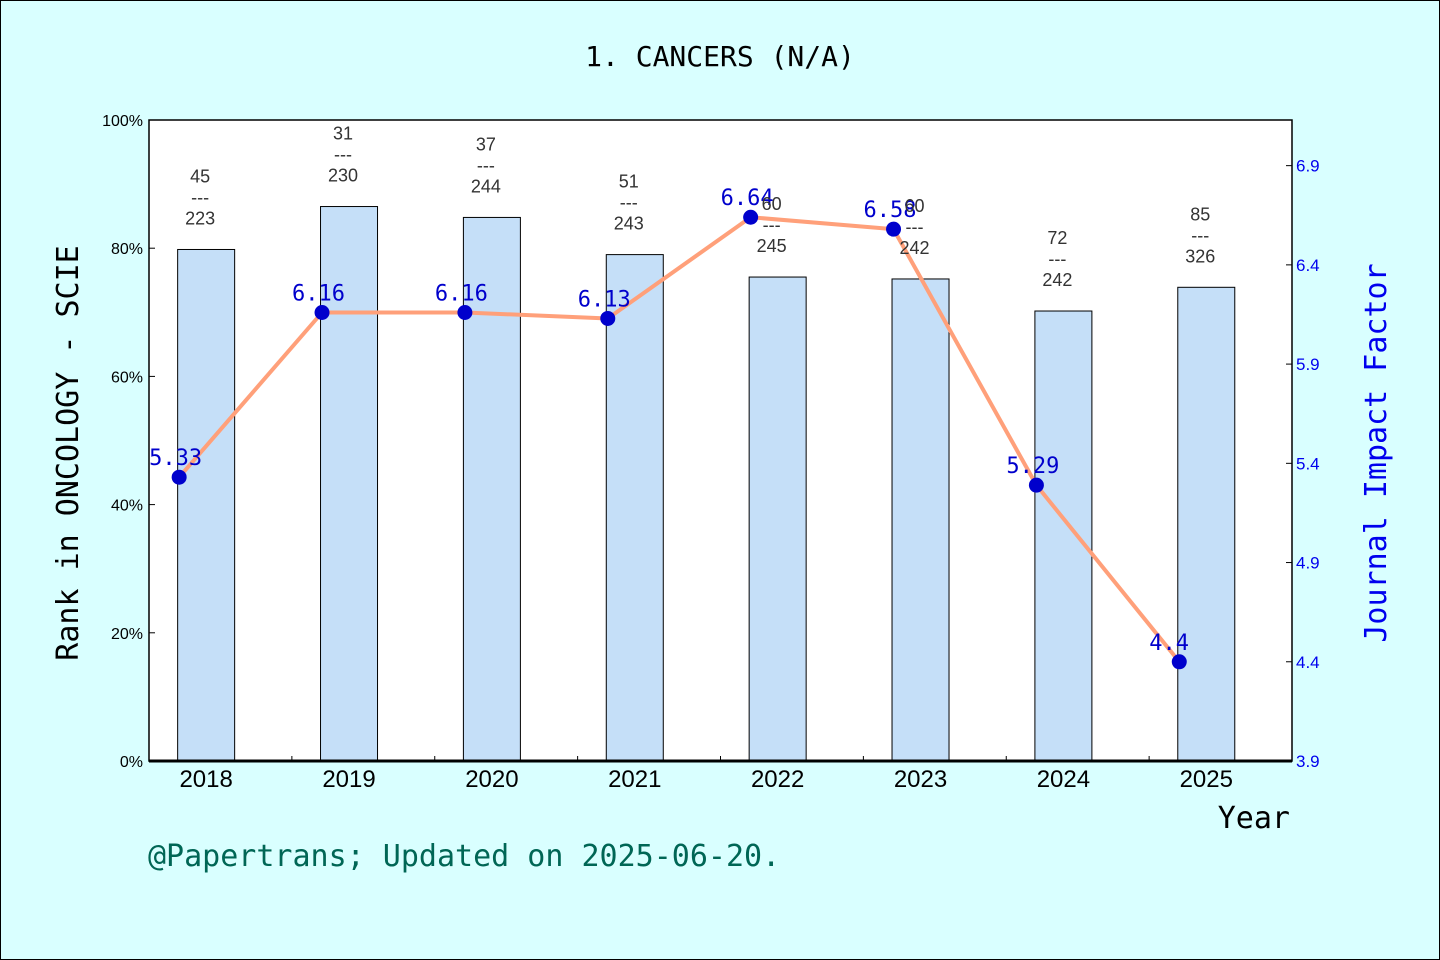  I want to click on x-tick-label-2019: 2019, so click(348, 779).